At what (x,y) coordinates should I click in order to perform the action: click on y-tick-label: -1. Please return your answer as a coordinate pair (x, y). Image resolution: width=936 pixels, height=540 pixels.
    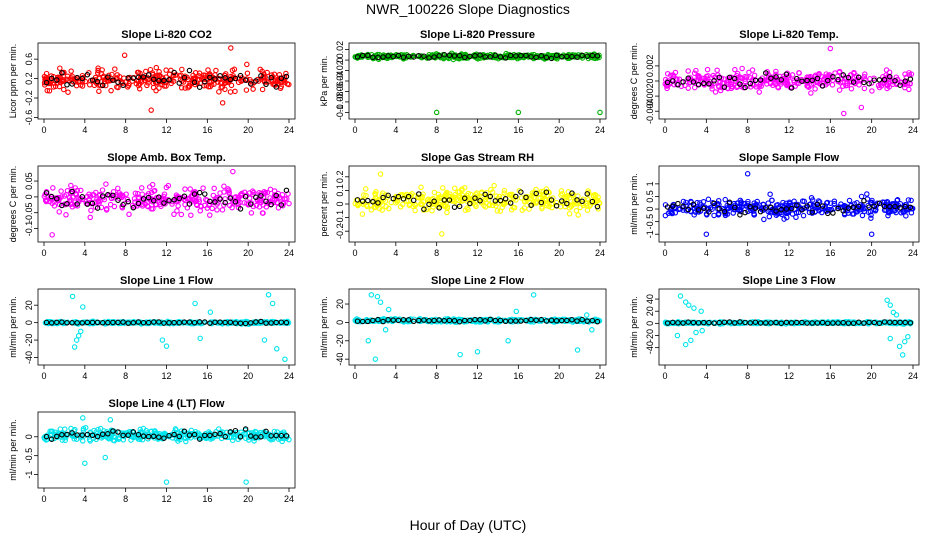
    Looking at the image, I should click on (29, 475).